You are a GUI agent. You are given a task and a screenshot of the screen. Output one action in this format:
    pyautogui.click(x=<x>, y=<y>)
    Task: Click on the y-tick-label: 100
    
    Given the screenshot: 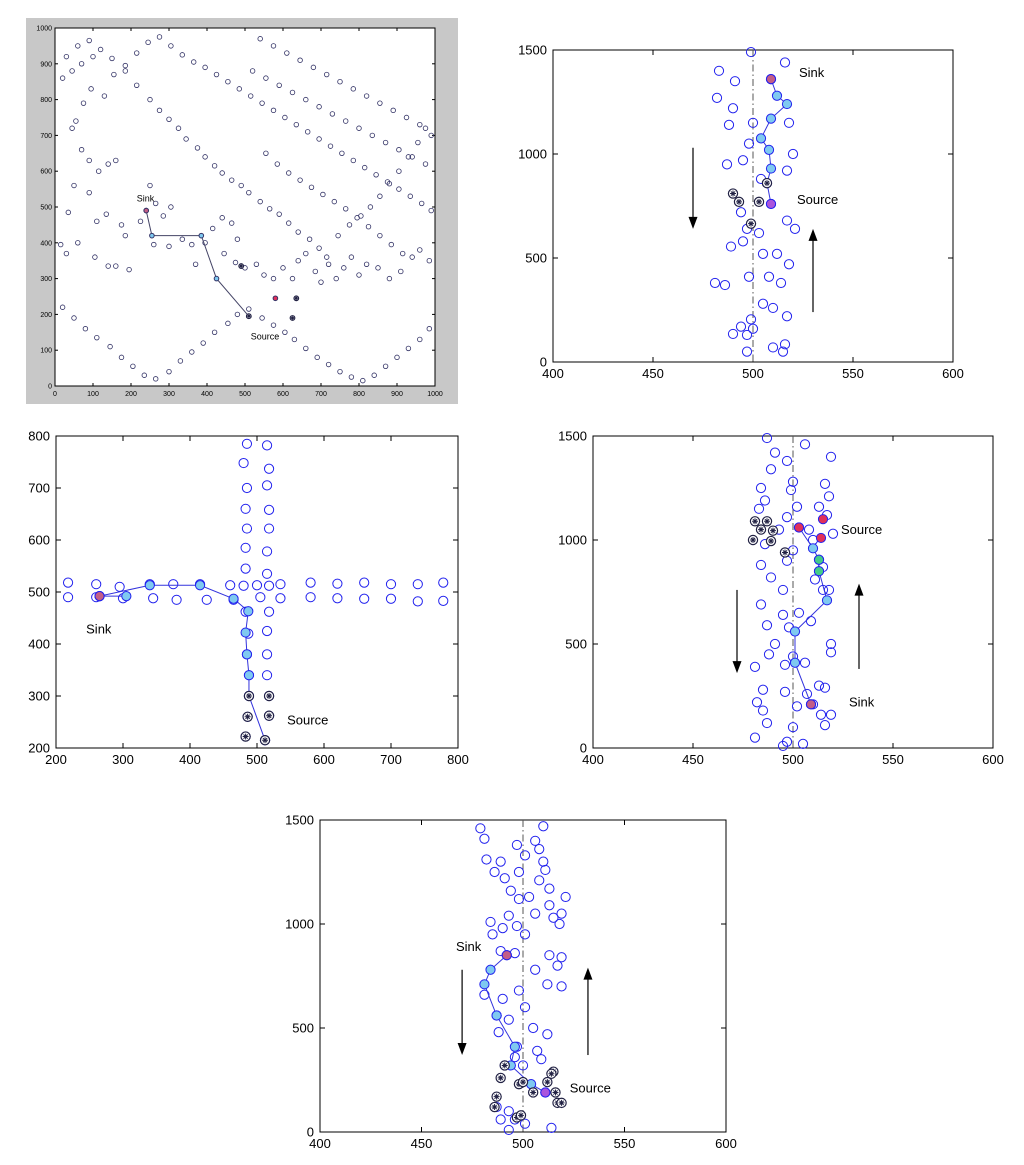 What is the action you would take?
    pyautogui.click(x=46, y=351)
    